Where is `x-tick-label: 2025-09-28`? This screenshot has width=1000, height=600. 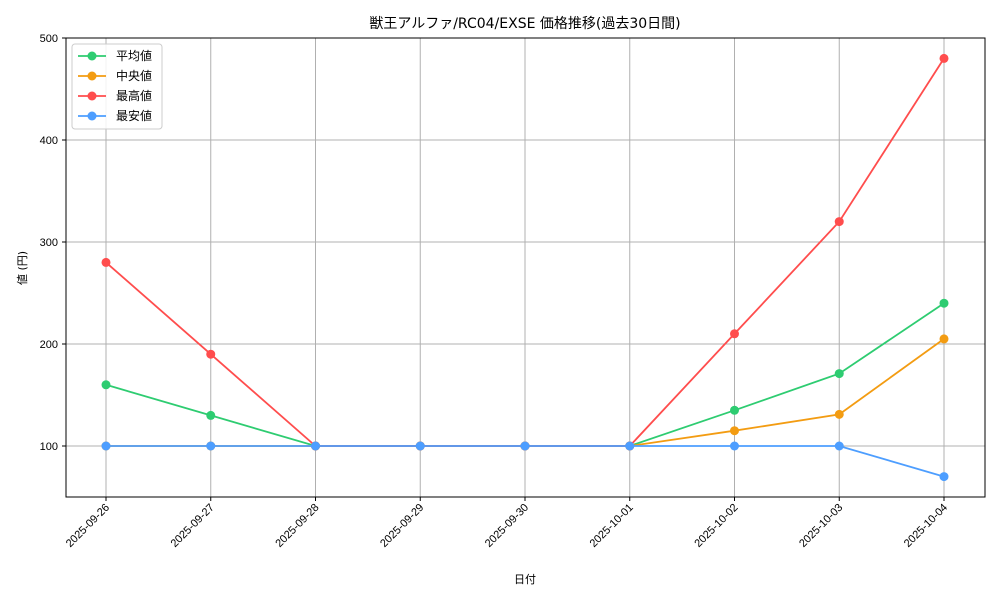 x-tick-label: 2025-09-28 is located at coordinates (297, 526).